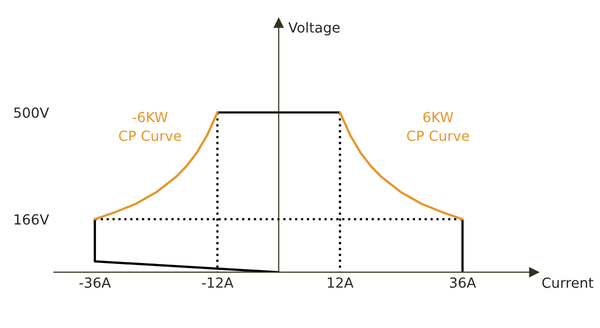 The height and width of the screenshot is (328, 600). What do you see at coordinates (438, 127) in the screenshot?
I see `annotation: 6KW CP Curve` at bounding box center [438, 127].